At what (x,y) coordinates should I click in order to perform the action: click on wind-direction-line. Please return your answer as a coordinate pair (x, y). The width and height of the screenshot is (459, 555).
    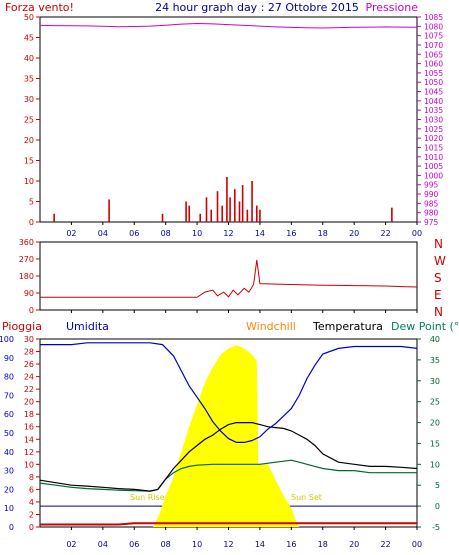
    Looking at the image, I should click on (229, 278).